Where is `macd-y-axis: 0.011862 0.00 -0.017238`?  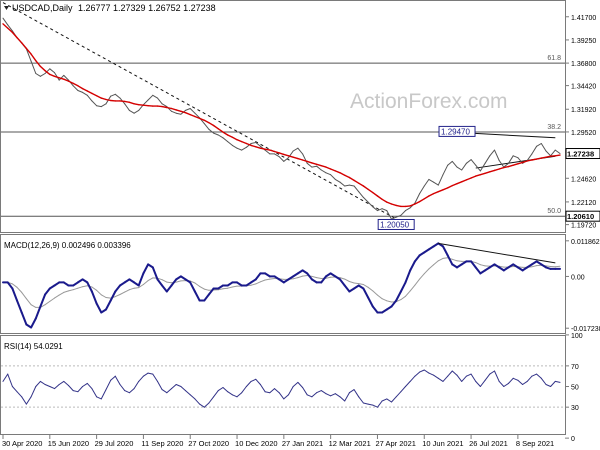 macd-y-axis: 0.011862 0.00 -0.017238 is located at coordinates (582, 286).